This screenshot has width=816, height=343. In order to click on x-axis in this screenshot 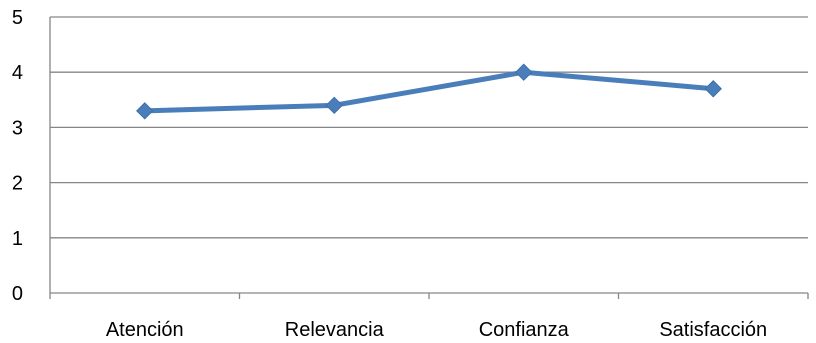, I will do `click(429, 295)`.